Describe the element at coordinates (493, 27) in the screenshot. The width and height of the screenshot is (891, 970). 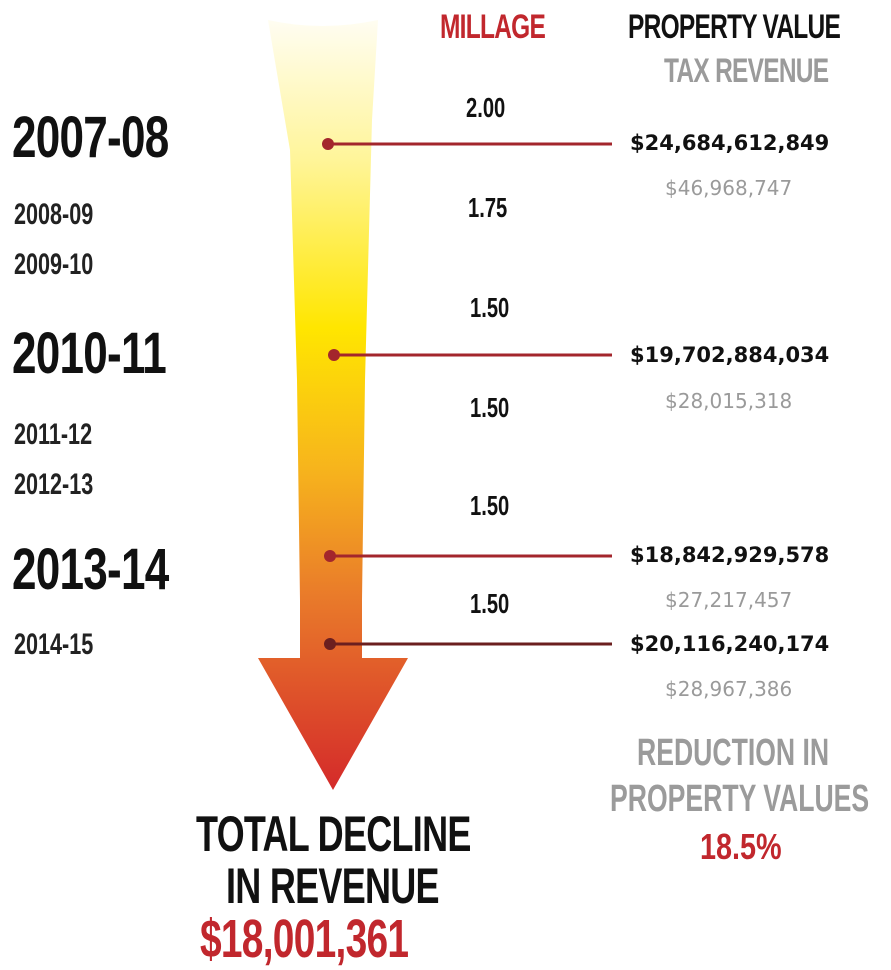
I see `millage-header: MILLAGE` at that location.